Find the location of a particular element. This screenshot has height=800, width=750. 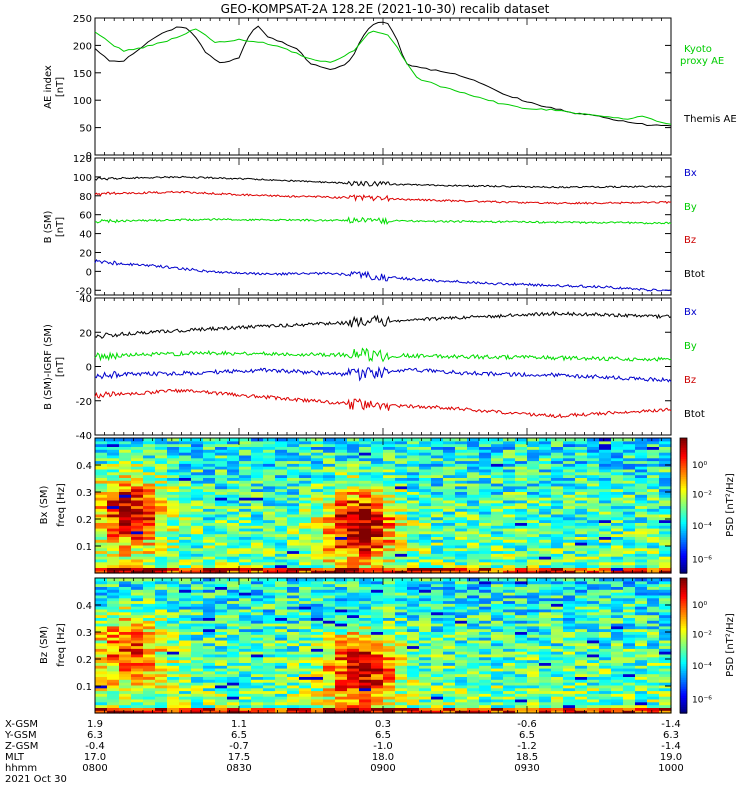

y-tick-label: -20 is located at coordinates (84, 402).